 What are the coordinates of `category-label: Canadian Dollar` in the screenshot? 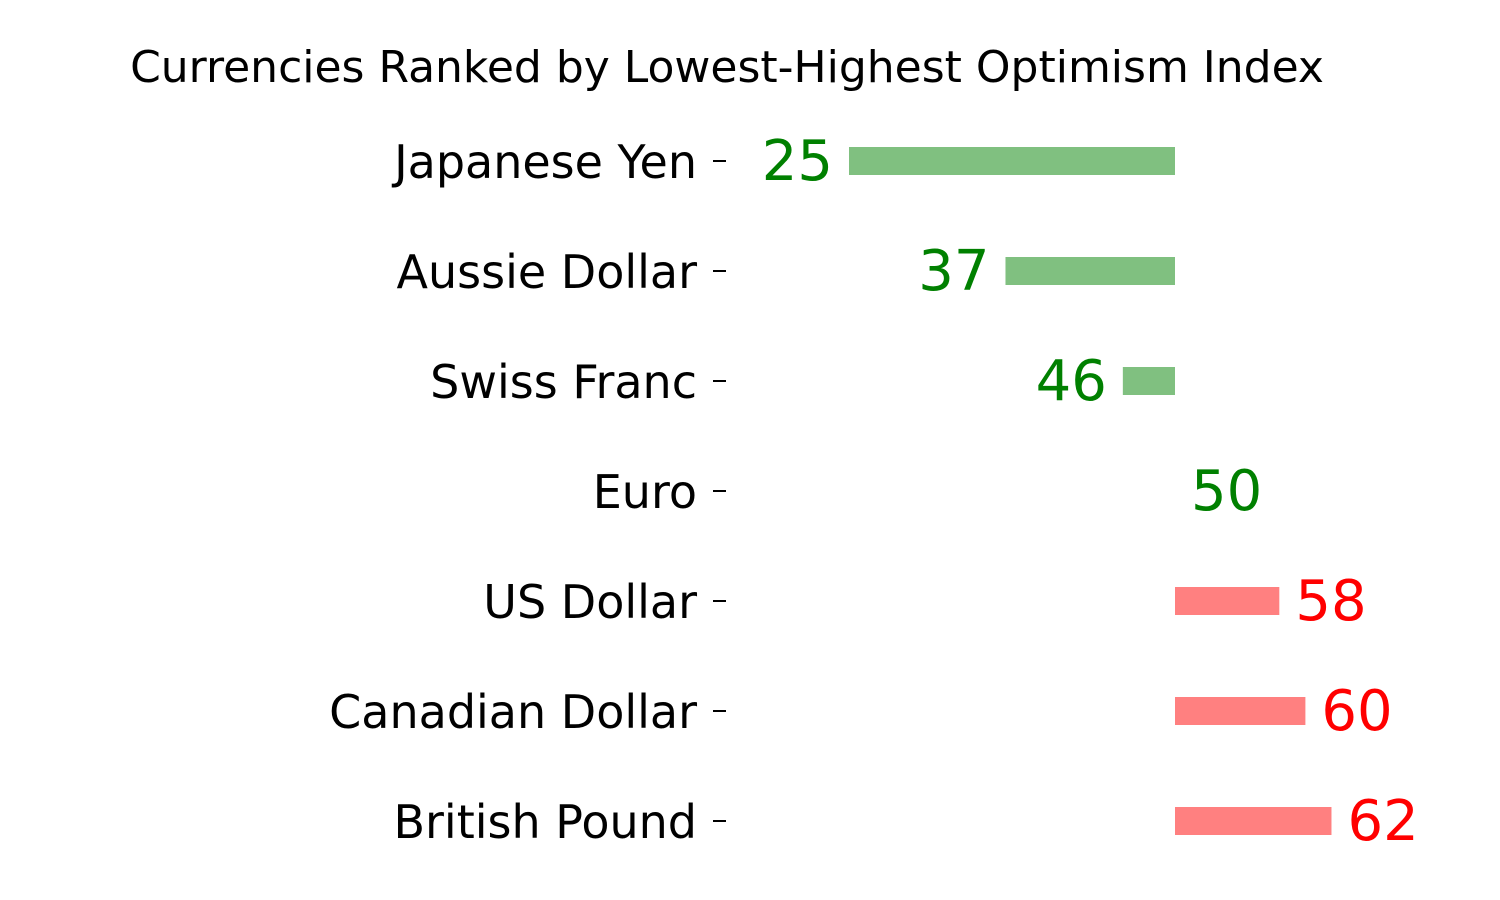 It's located at (513, 712).